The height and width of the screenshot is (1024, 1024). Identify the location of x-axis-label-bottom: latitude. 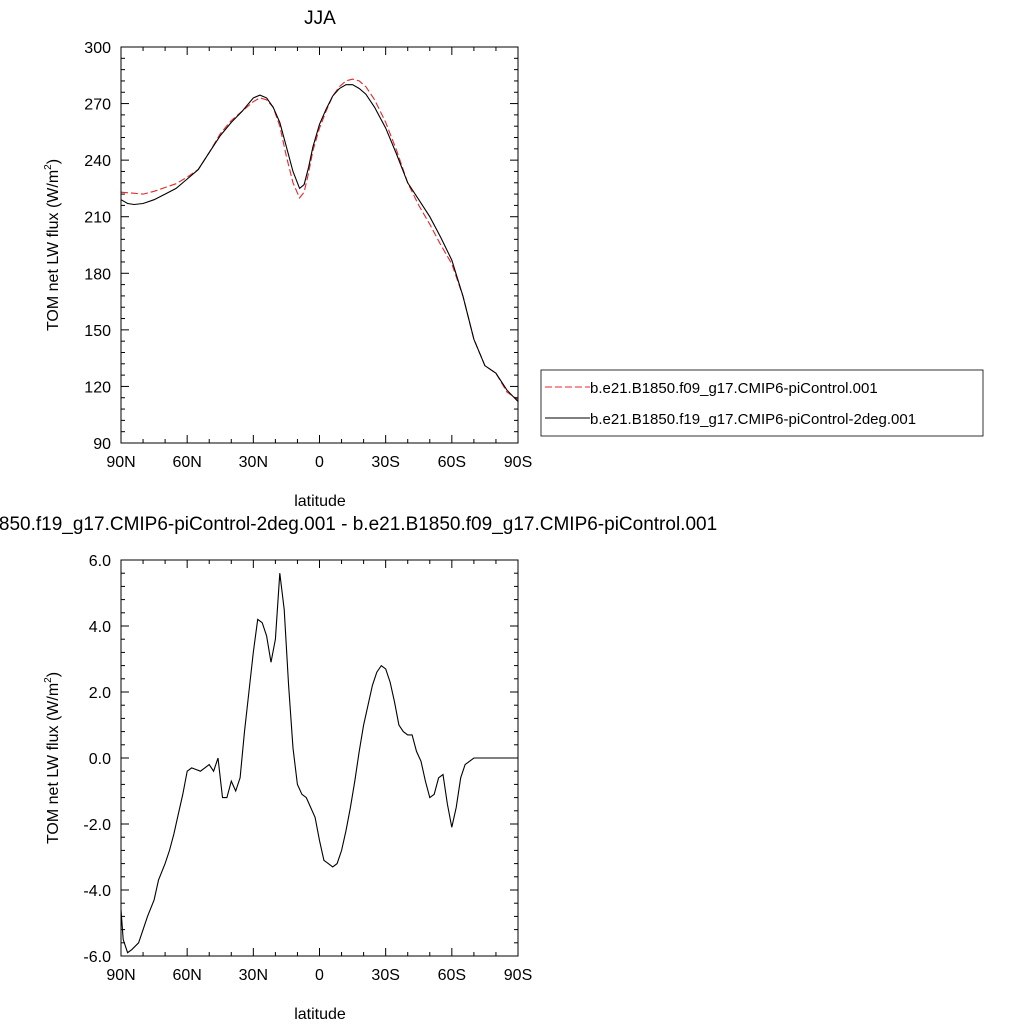
(320, 1014).